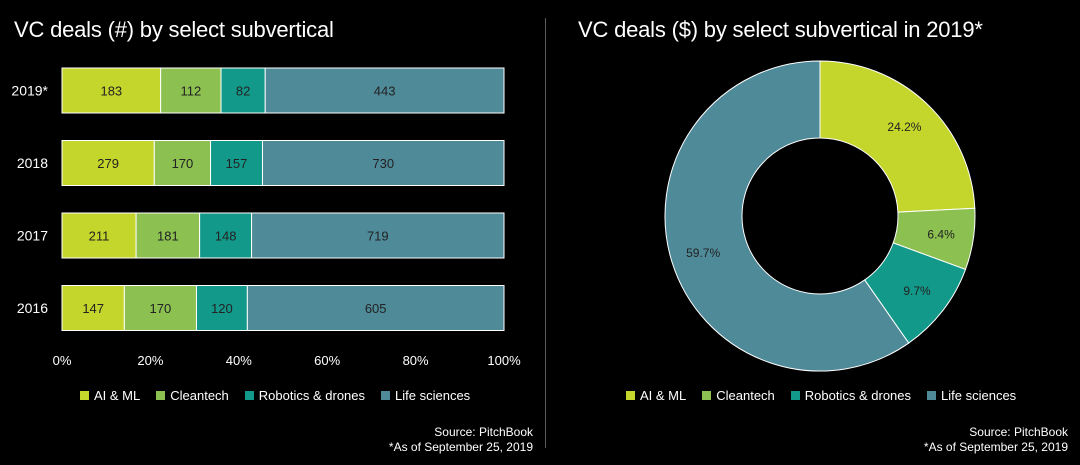 This screenshot has width=1080, height=465. I want to click on panel-divider, so click(545, 233).